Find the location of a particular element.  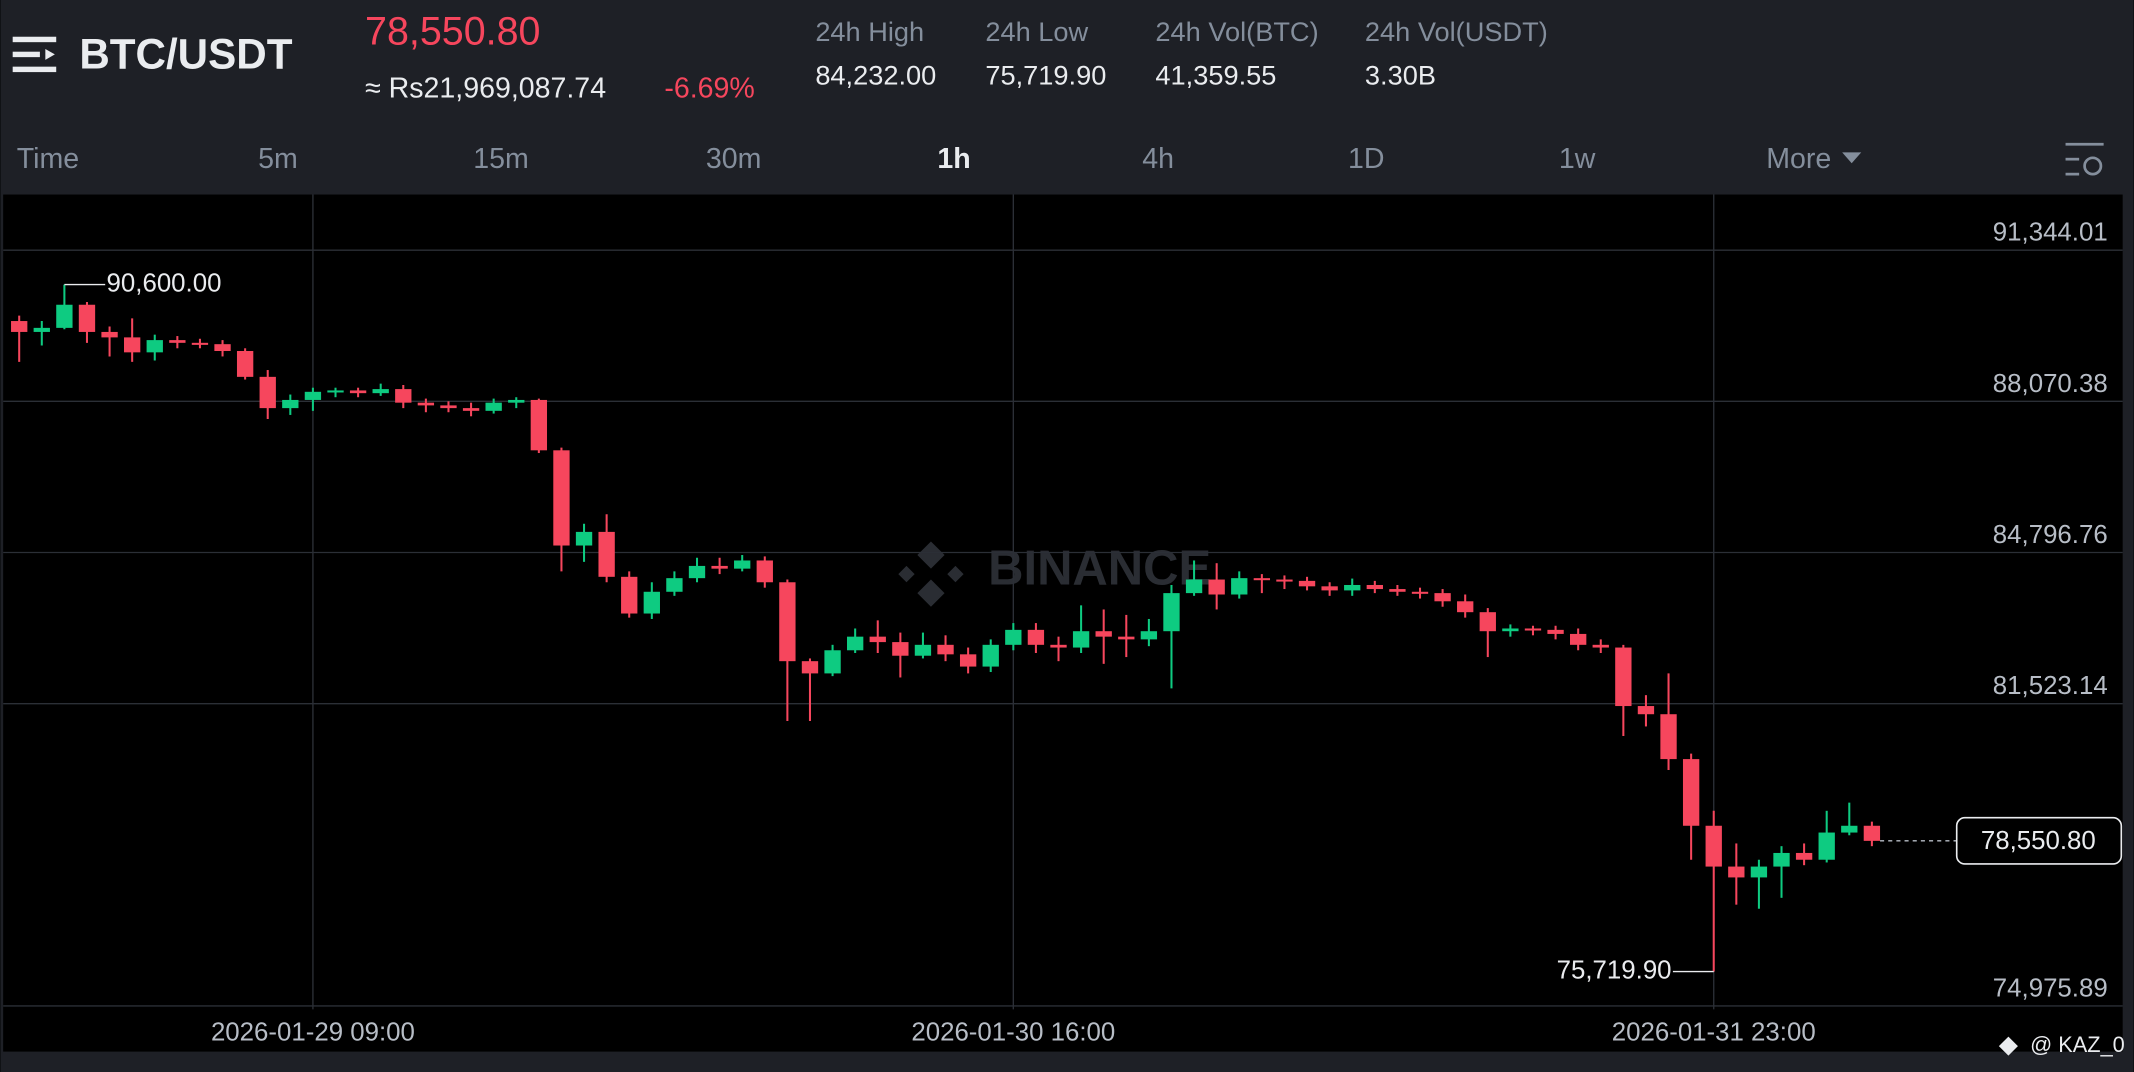

y-tick-label: 74,975.89 is located at coordinates (2050, 988).